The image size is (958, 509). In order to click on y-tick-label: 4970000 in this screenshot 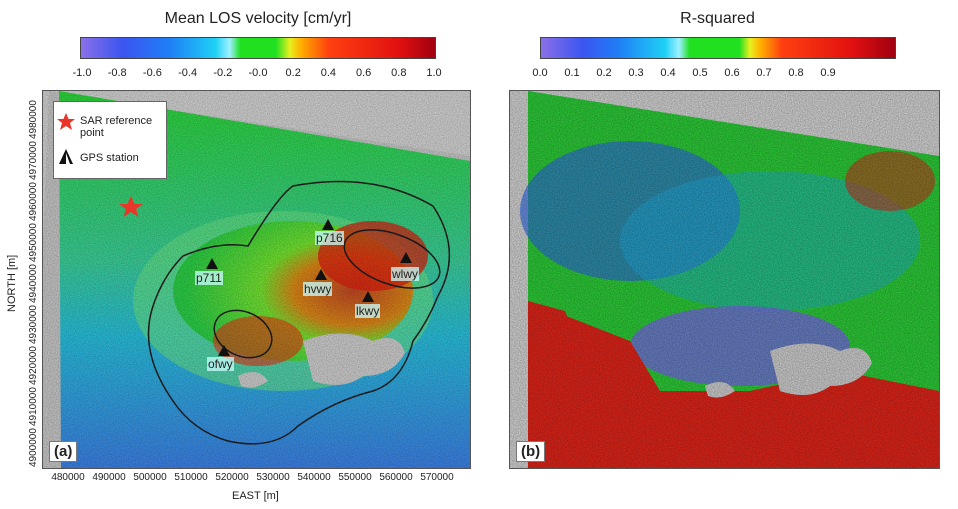, I will do `click(33, 160)`.